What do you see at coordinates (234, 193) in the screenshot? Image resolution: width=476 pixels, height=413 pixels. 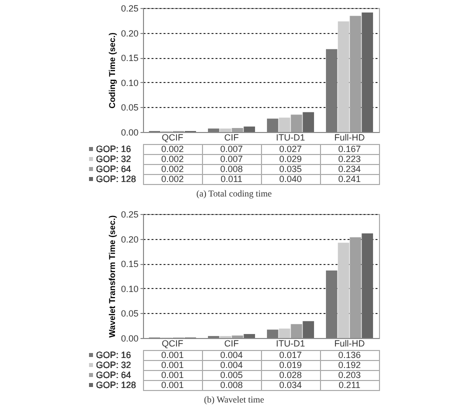 I see `text: (a) Total coding time` at bounding box center [234, 193].